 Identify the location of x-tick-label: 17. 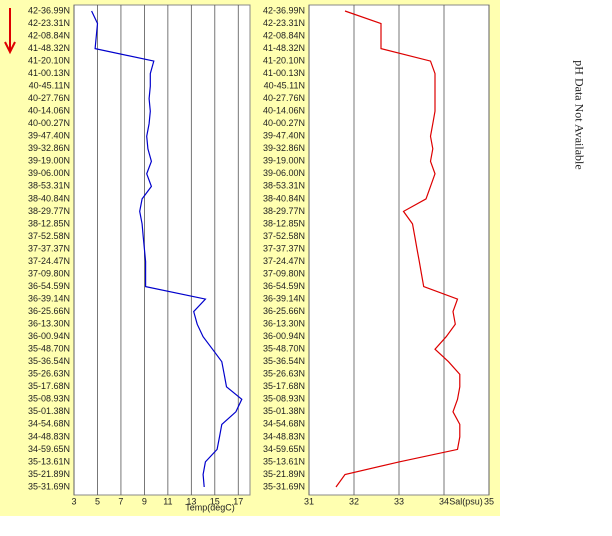
(238, 501).